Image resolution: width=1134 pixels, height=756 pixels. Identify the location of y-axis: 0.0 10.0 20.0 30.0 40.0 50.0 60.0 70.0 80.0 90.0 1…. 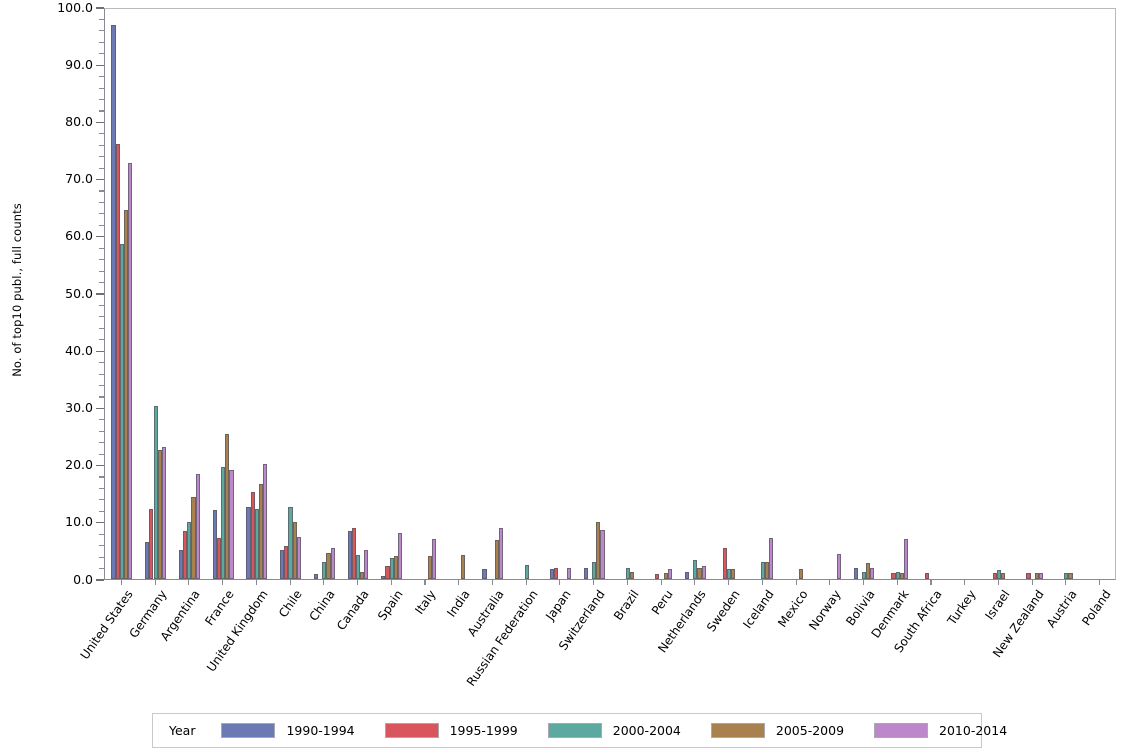
(52, 294).